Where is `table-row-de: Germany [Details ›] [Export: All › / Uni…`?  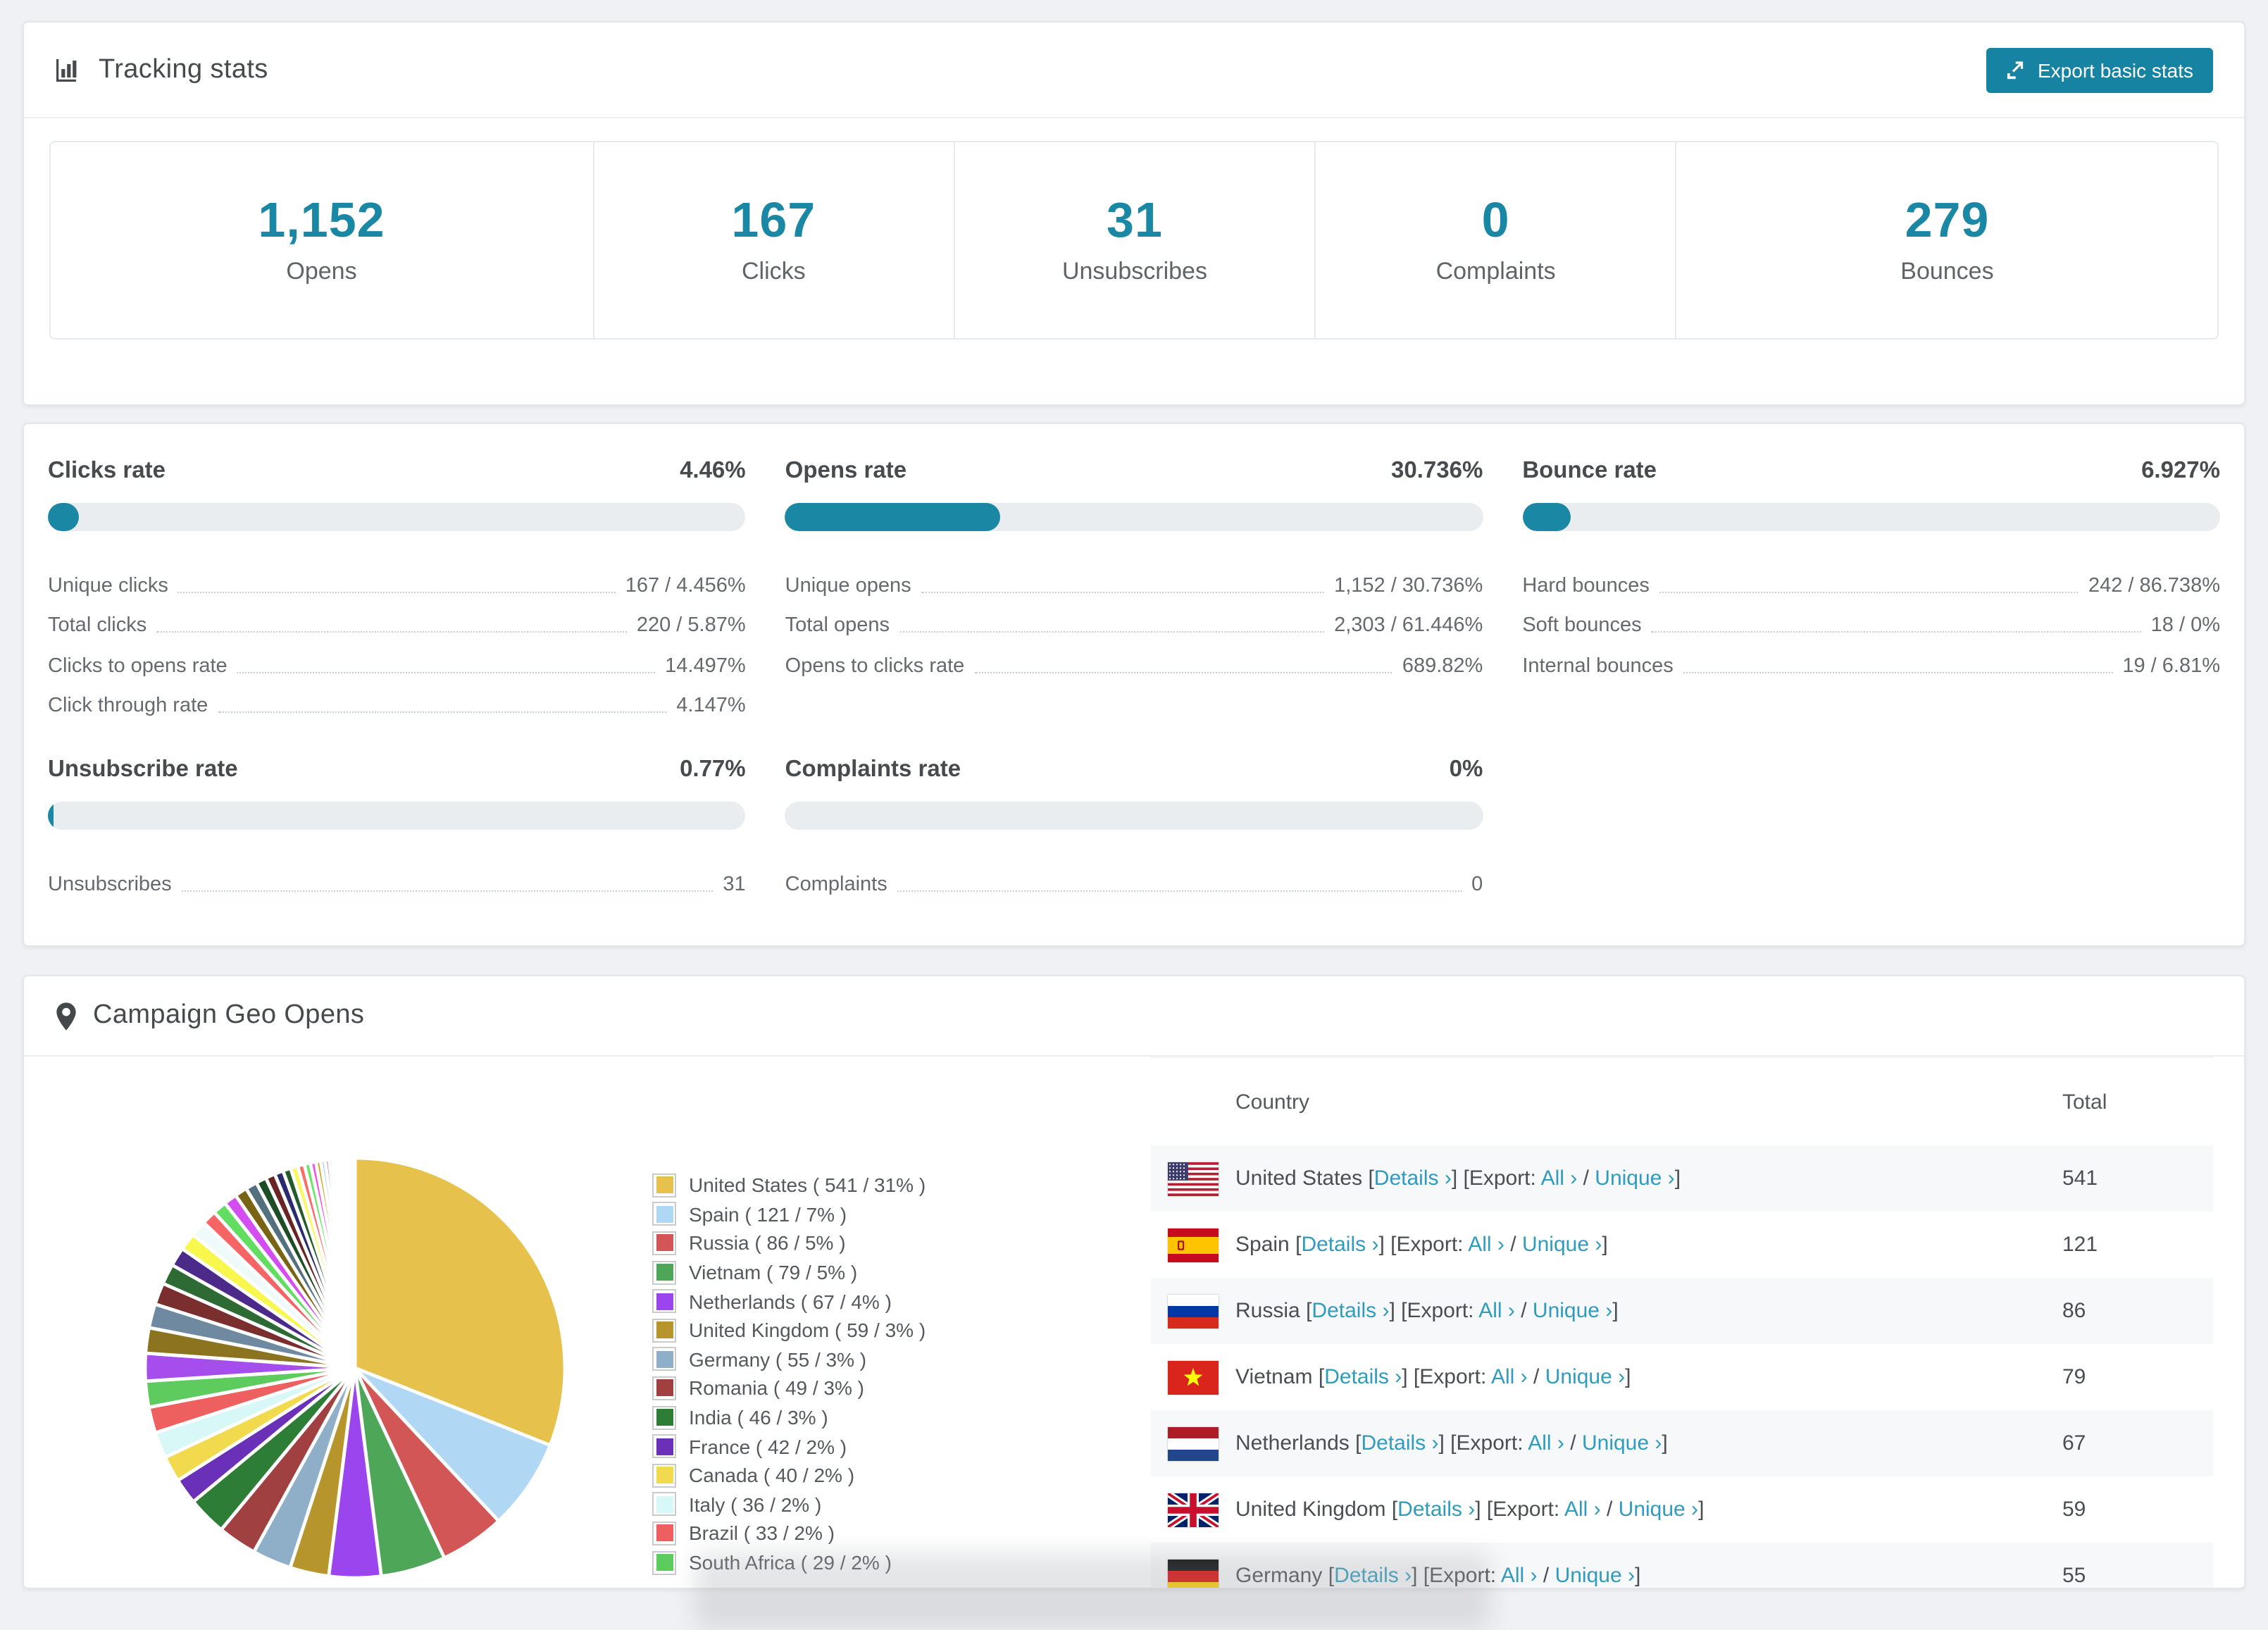 table-row-de: Germany [Details ›] [Export: All › / Uni… is located at coordinates (1682, 1565).